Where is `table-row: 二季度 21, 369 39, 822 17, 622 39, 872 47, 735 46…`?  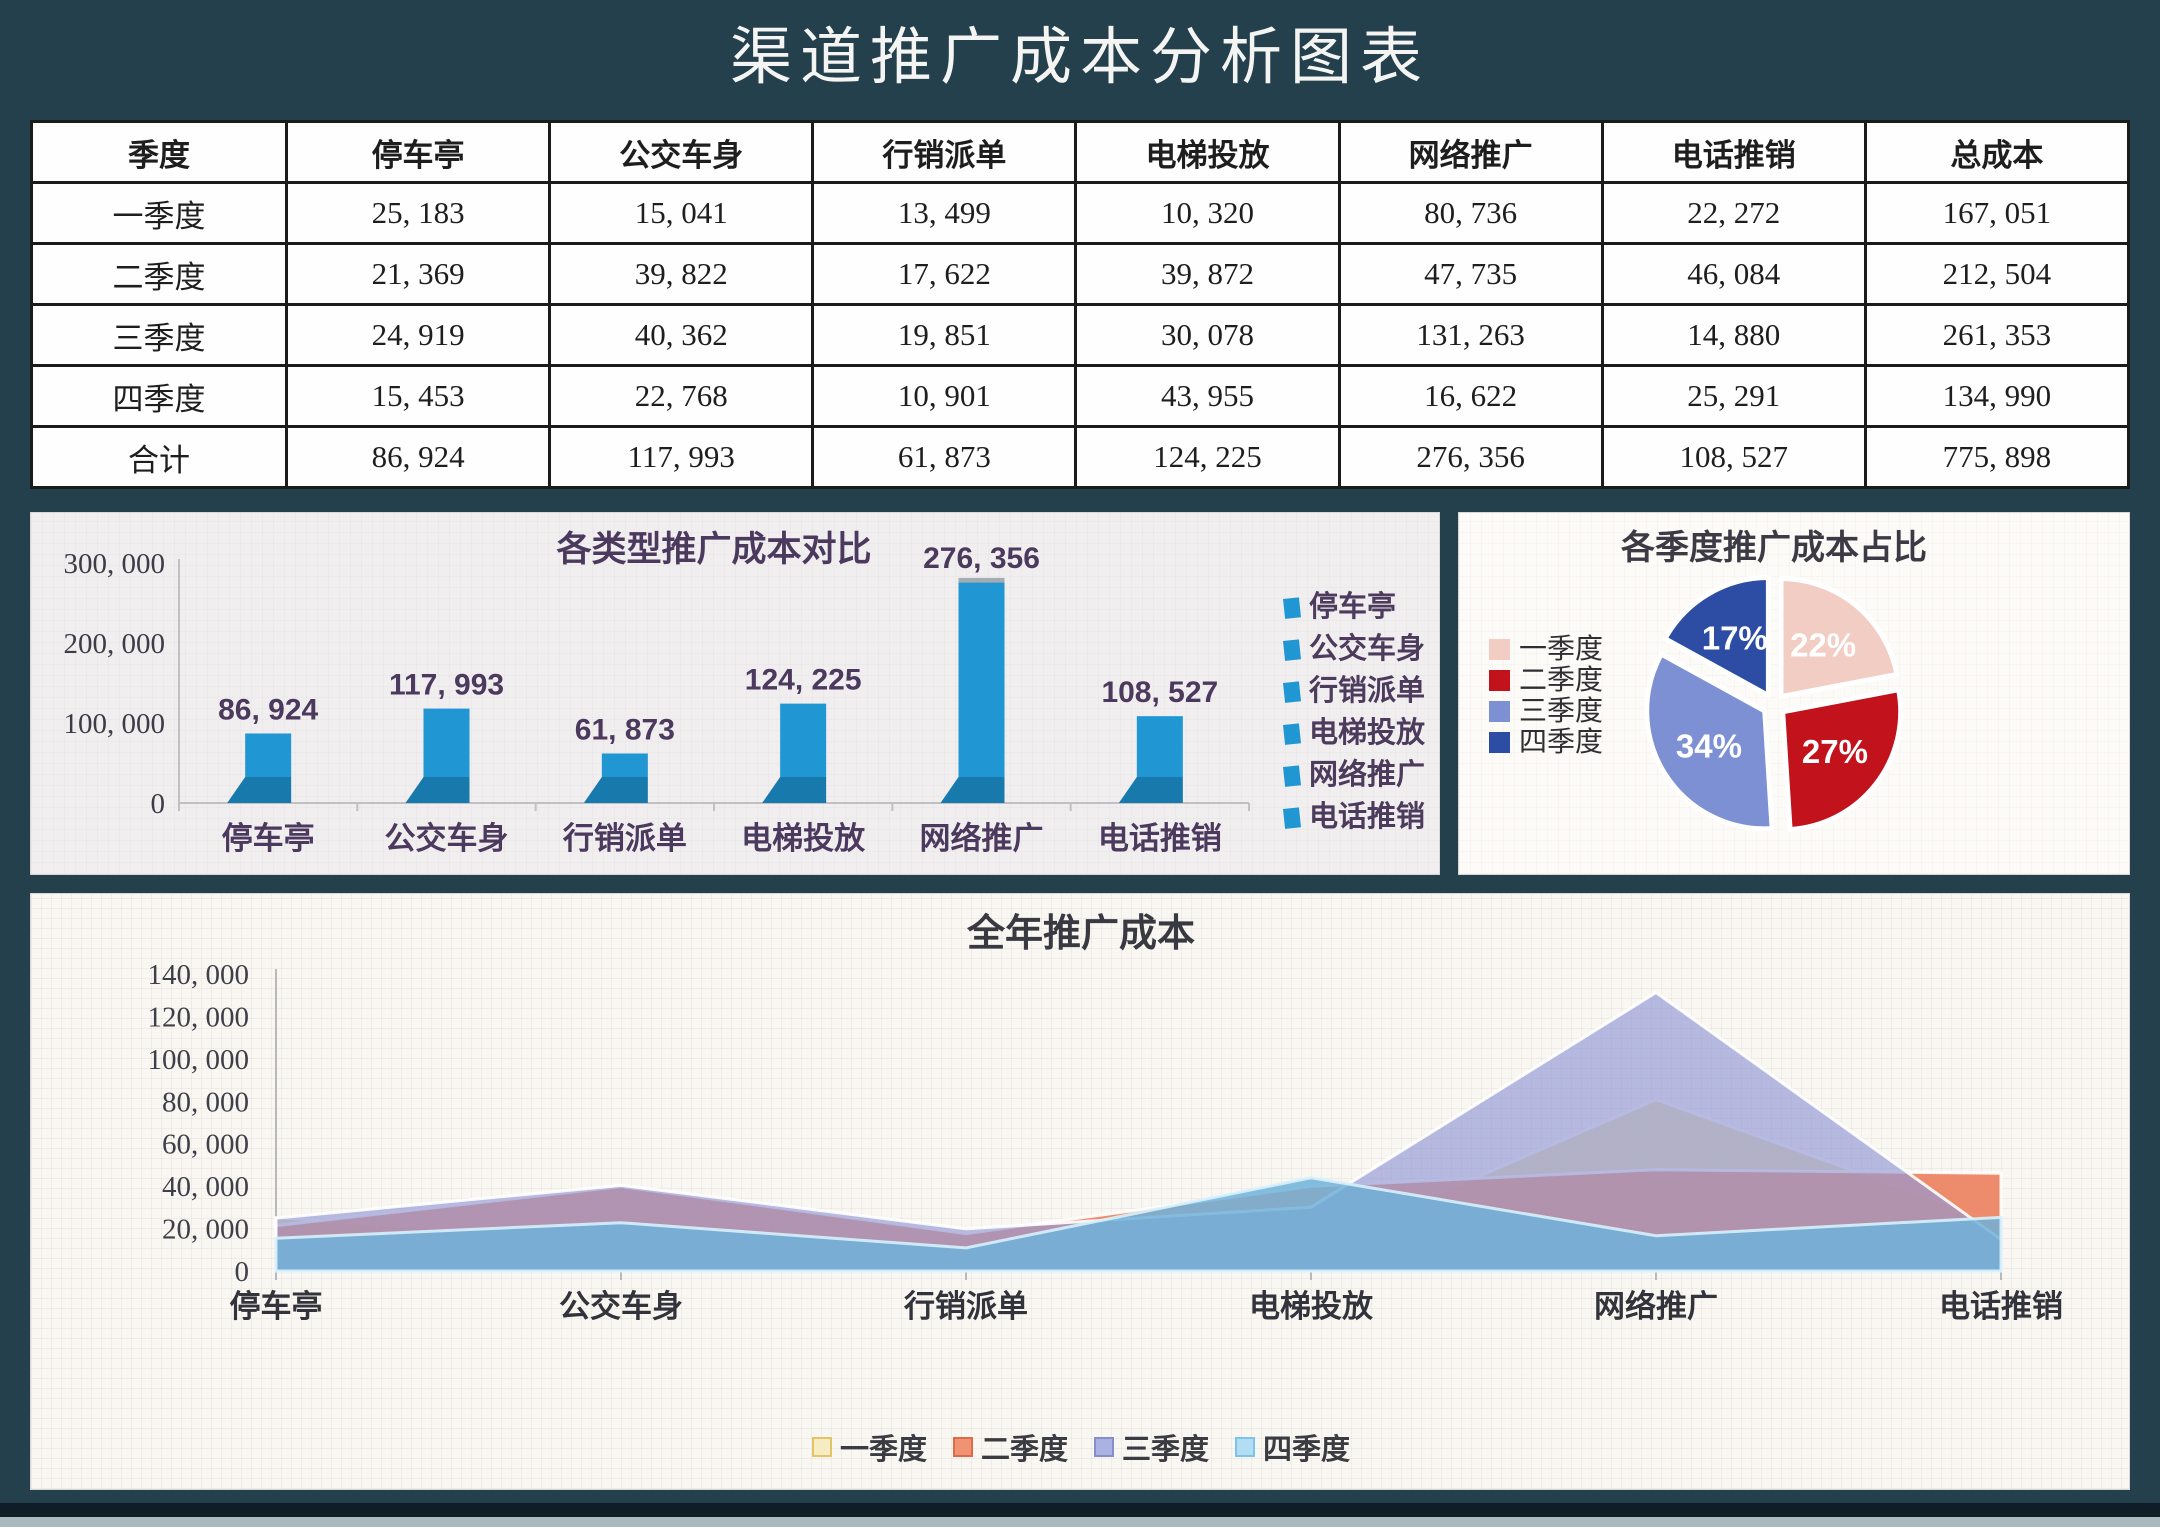
table-row: 二季度 21, 369 39, 822 17, 622 39, 872 47, 735 46… is located at coordinates (1080, 274).